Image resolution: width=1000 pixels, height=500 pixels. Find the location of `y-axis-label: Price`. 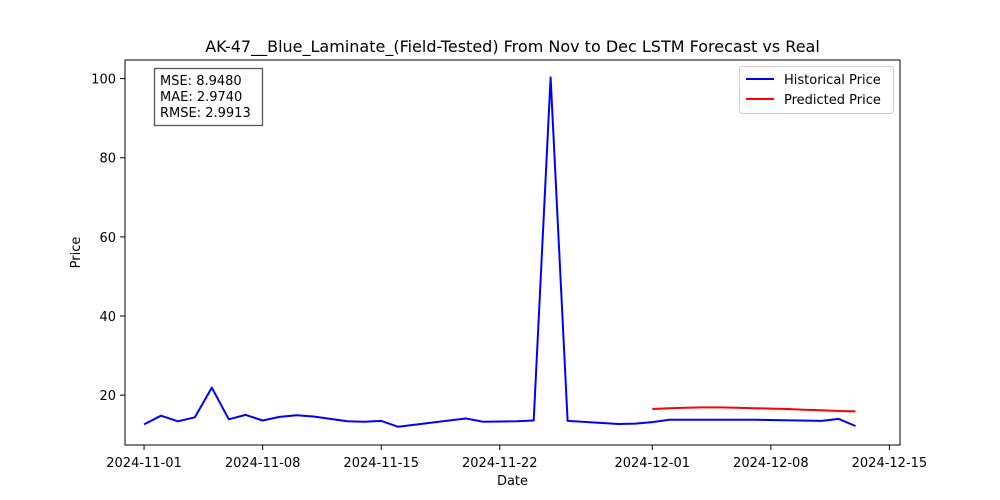

y-axis-label: Price is located at coordinates (76, 253).